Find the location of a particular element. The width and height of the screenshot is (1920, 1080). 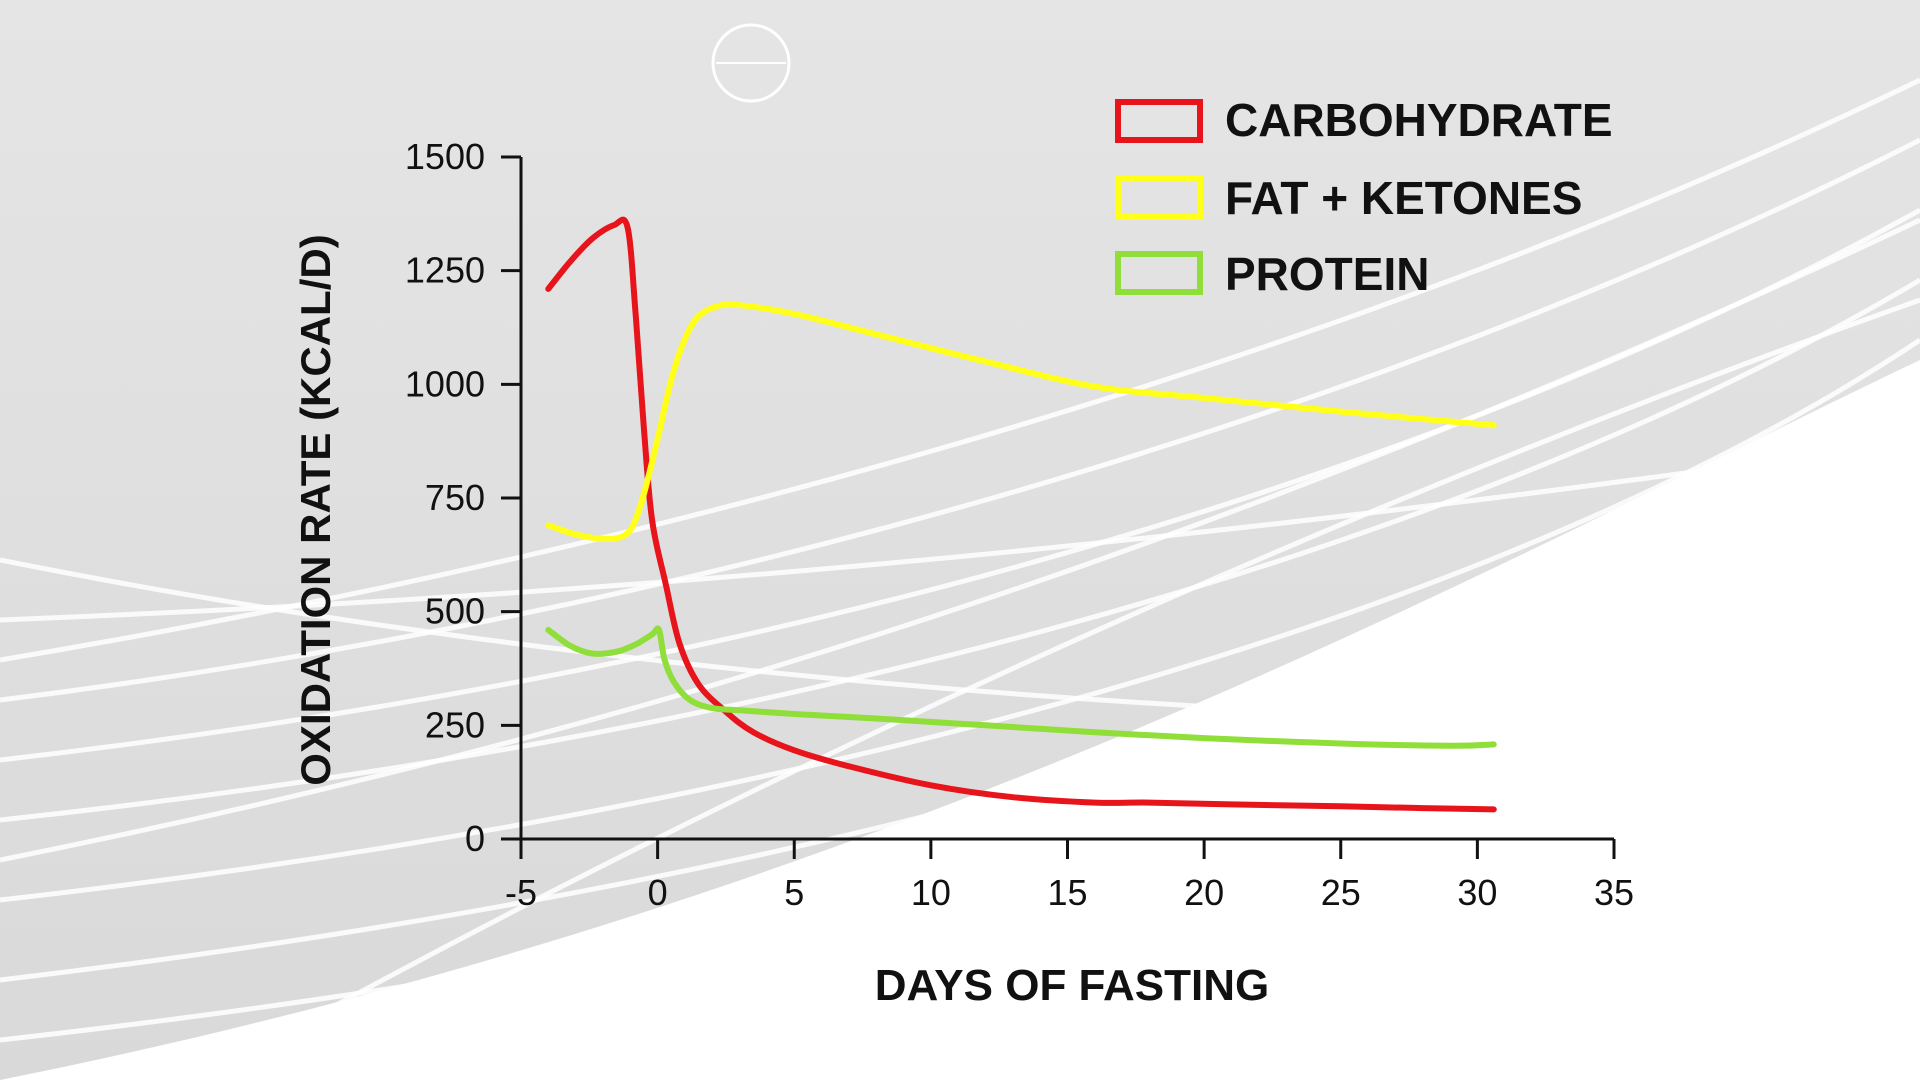

legend-swatch-fat-ketones is located at coordinates (1159, 198).